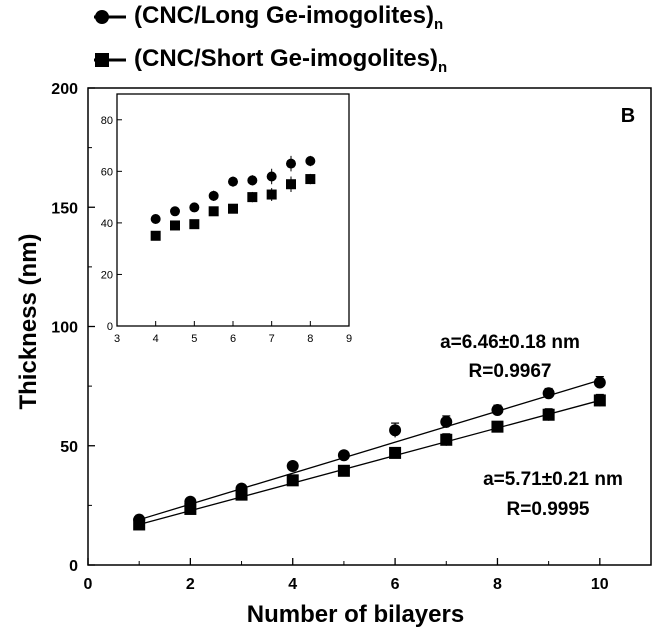 The height and width of the screenshot is (628, 653). Describe the element at coordinates (284, 15) in the screenshot. I see `legend-label-long: (CNC/Long Ge-imogolites)` at that location.